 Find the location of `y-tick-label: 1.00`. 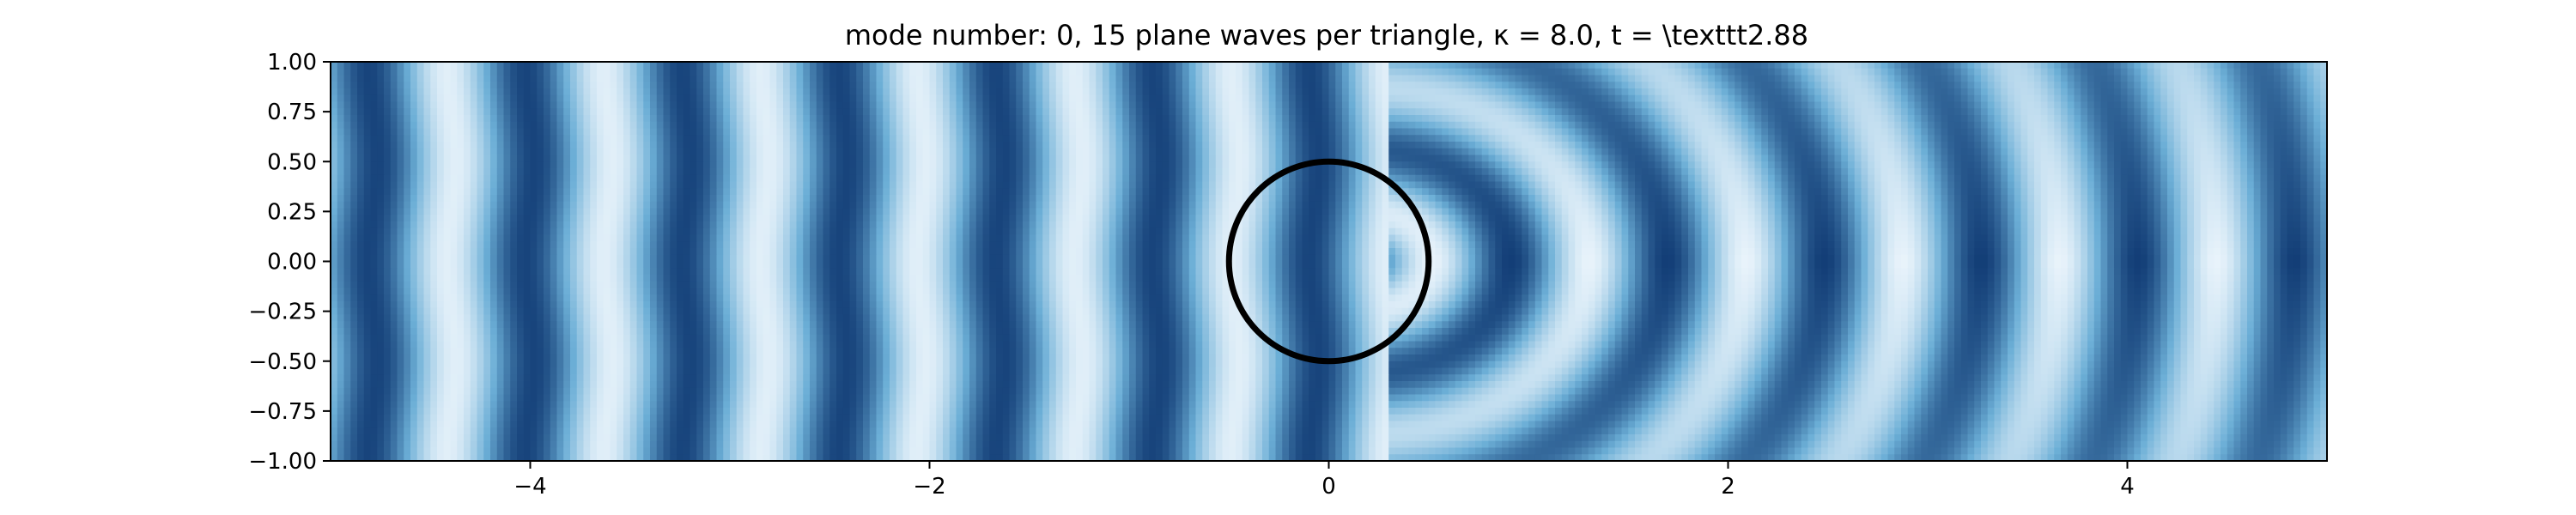

y-tick-label: 1.00 is located at coordinates (292, 63).